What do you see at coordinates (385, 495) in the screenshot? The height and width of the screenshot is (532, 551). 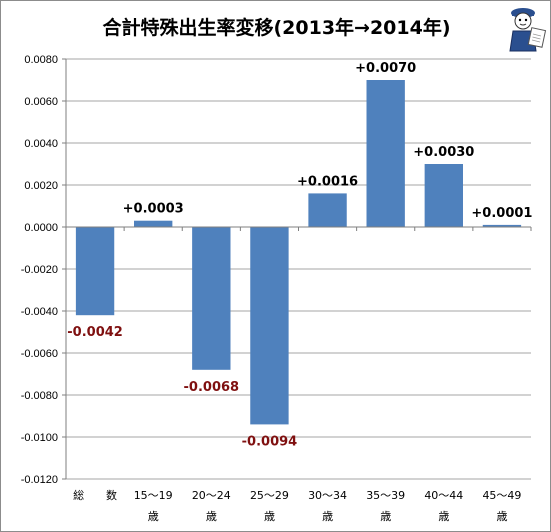 I see `category-label: 35〜39` at bounding box center [385, 495].